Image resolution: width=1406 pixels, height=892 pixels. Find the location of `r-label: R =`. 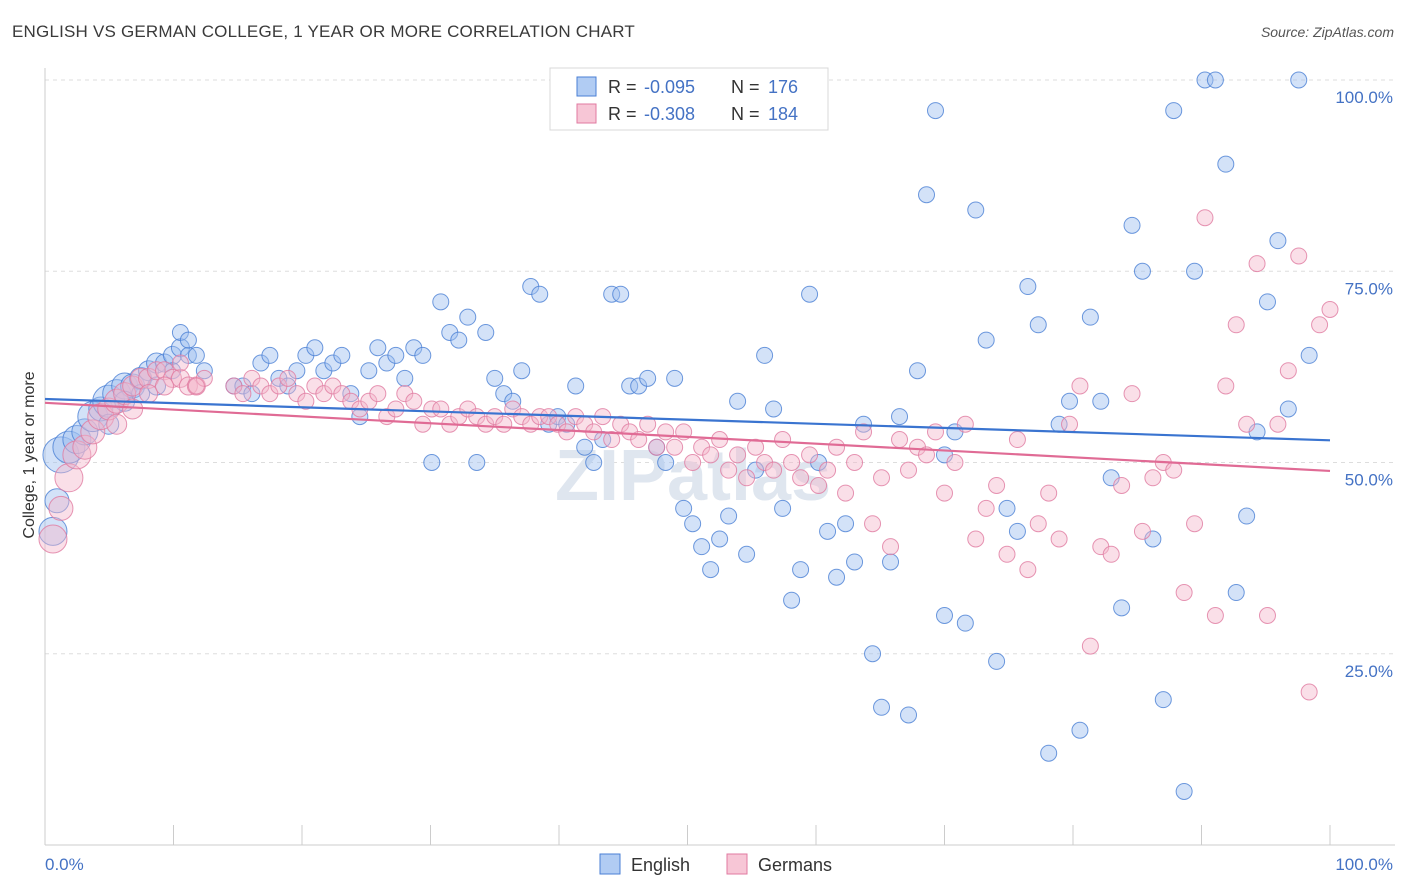

r-label: R = is located at coordinates (622, 114).